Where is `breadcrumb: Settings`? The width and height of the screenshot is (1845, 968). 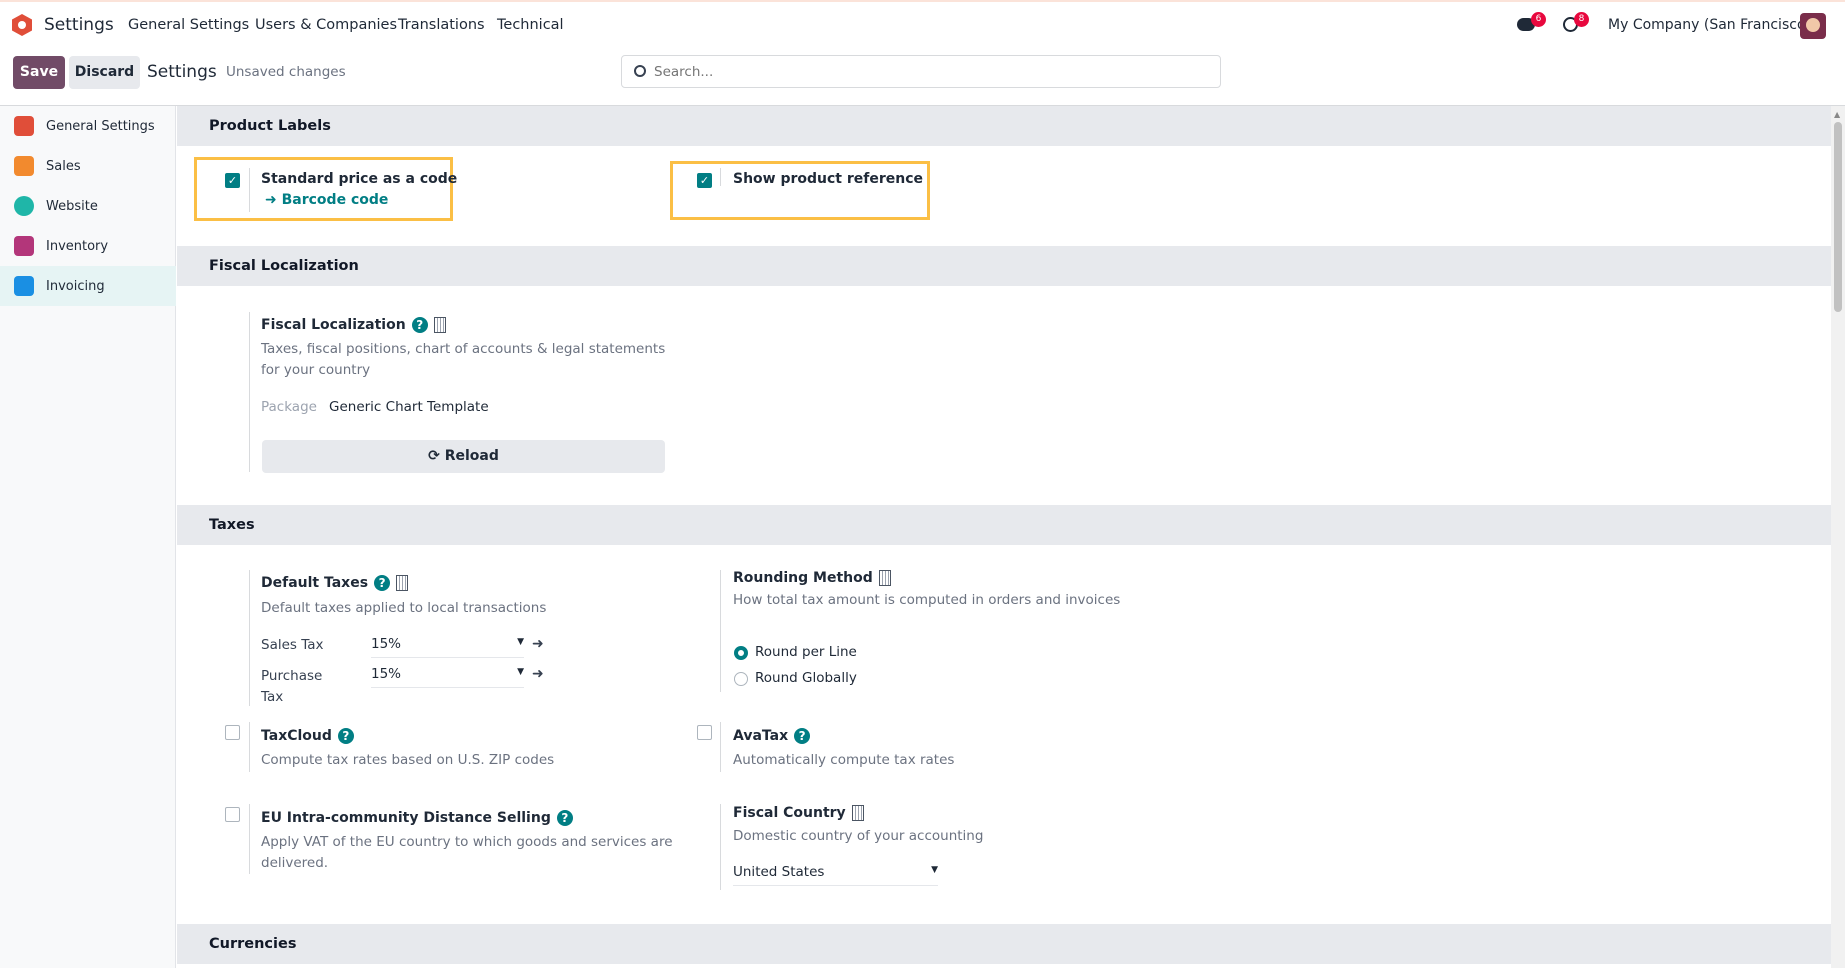 breadcrumb: Settings is located at coordinates (182, 72).